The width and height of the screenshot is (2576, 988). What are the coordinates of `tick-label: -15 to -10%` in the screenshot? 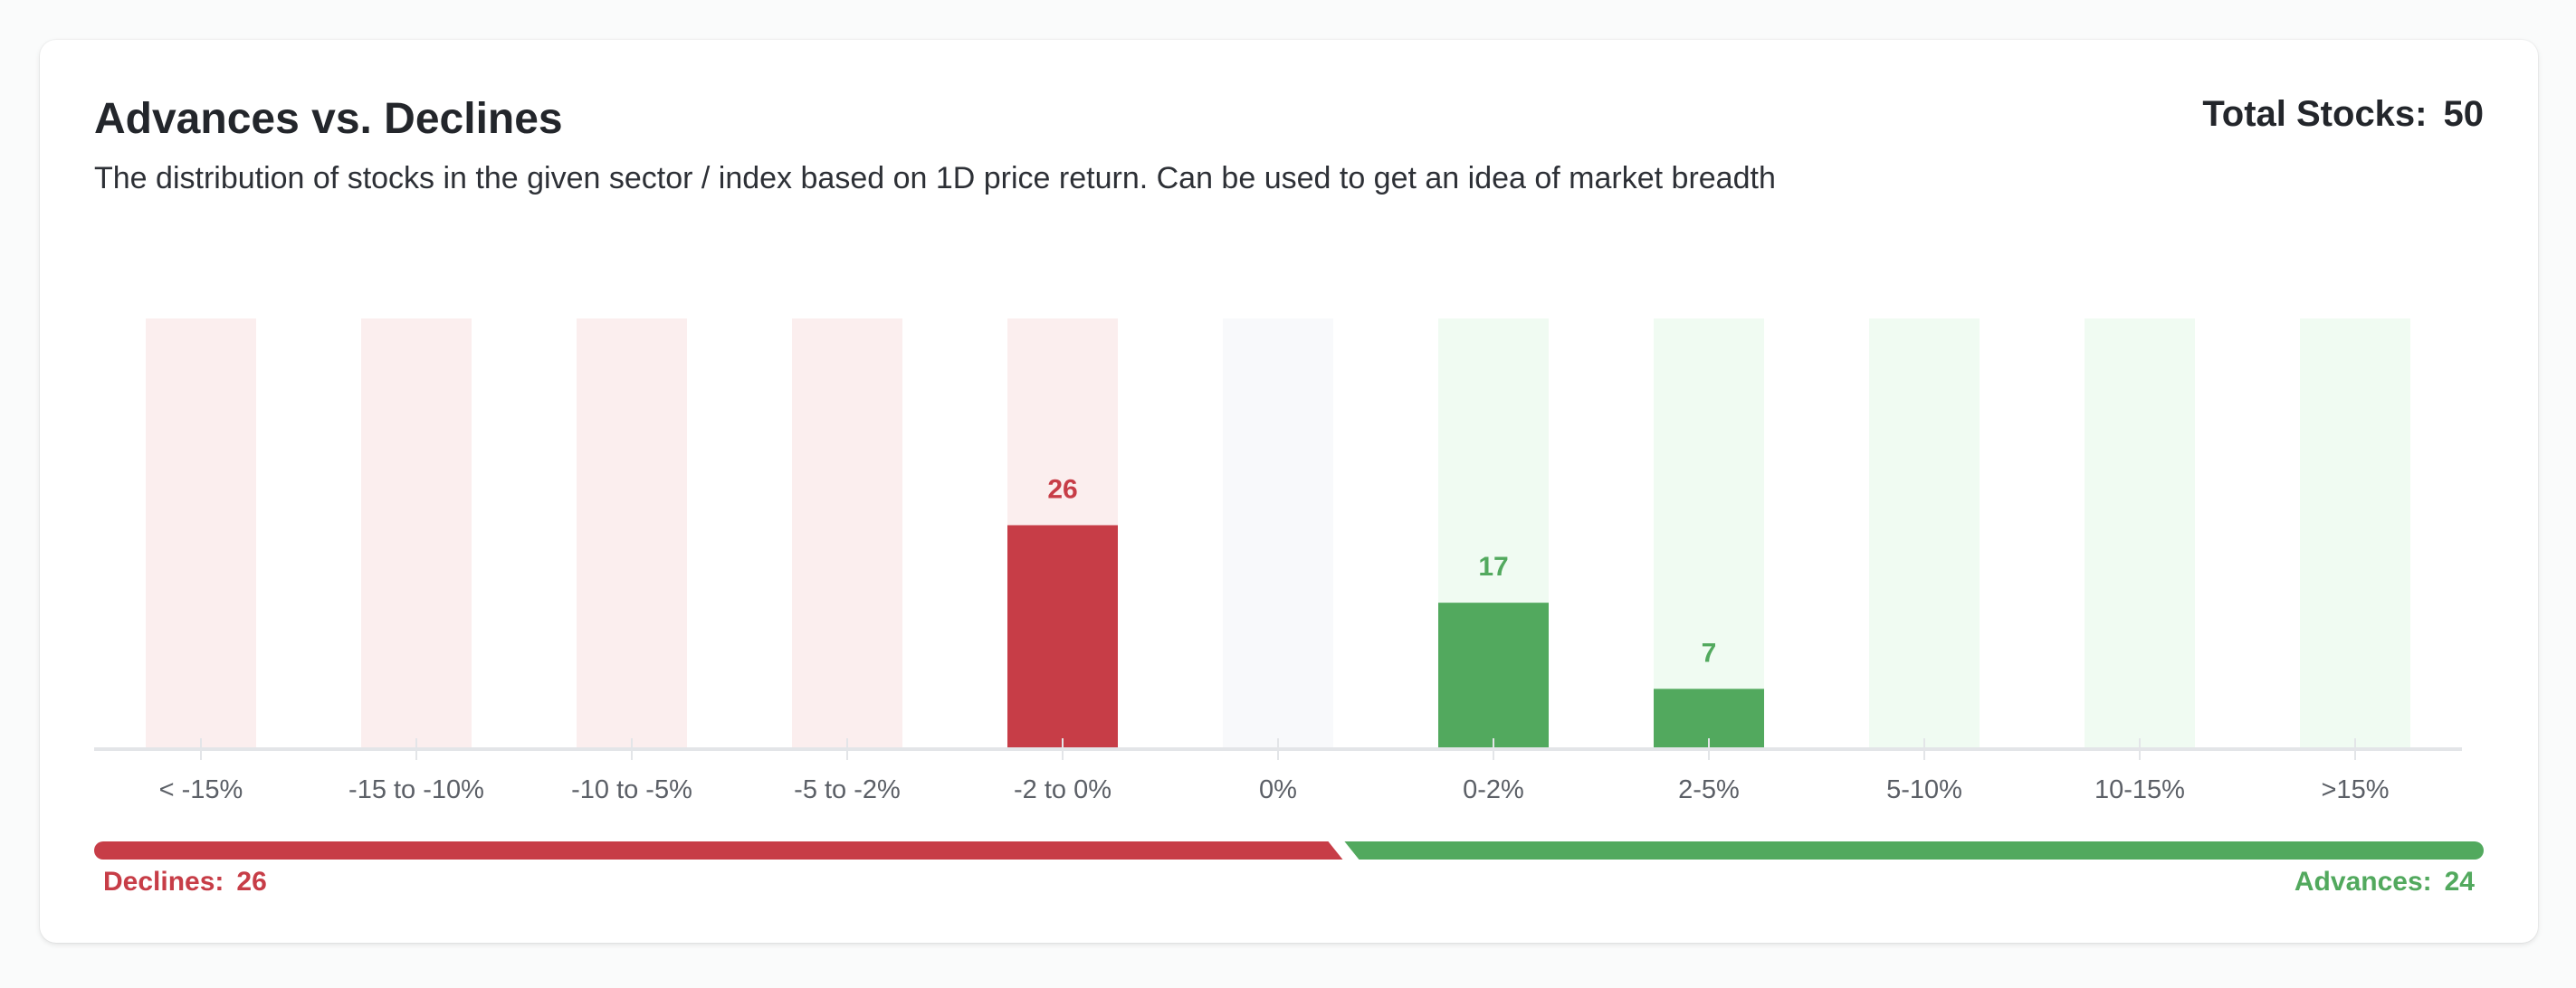 It's located at (416, 790).